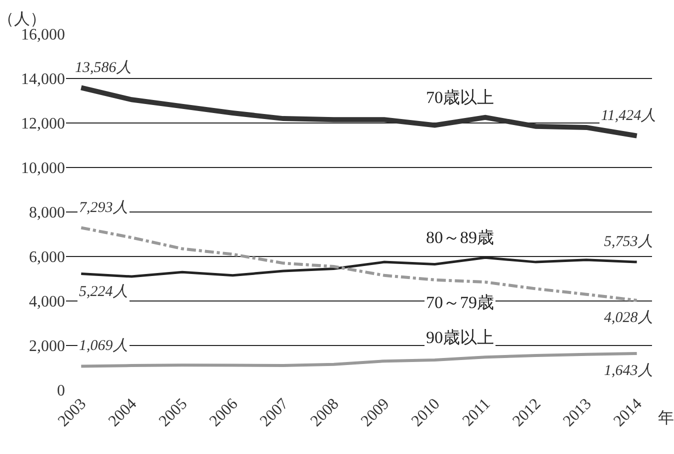  I want to click on y-tick-label: 12,000, so click(43, 124).